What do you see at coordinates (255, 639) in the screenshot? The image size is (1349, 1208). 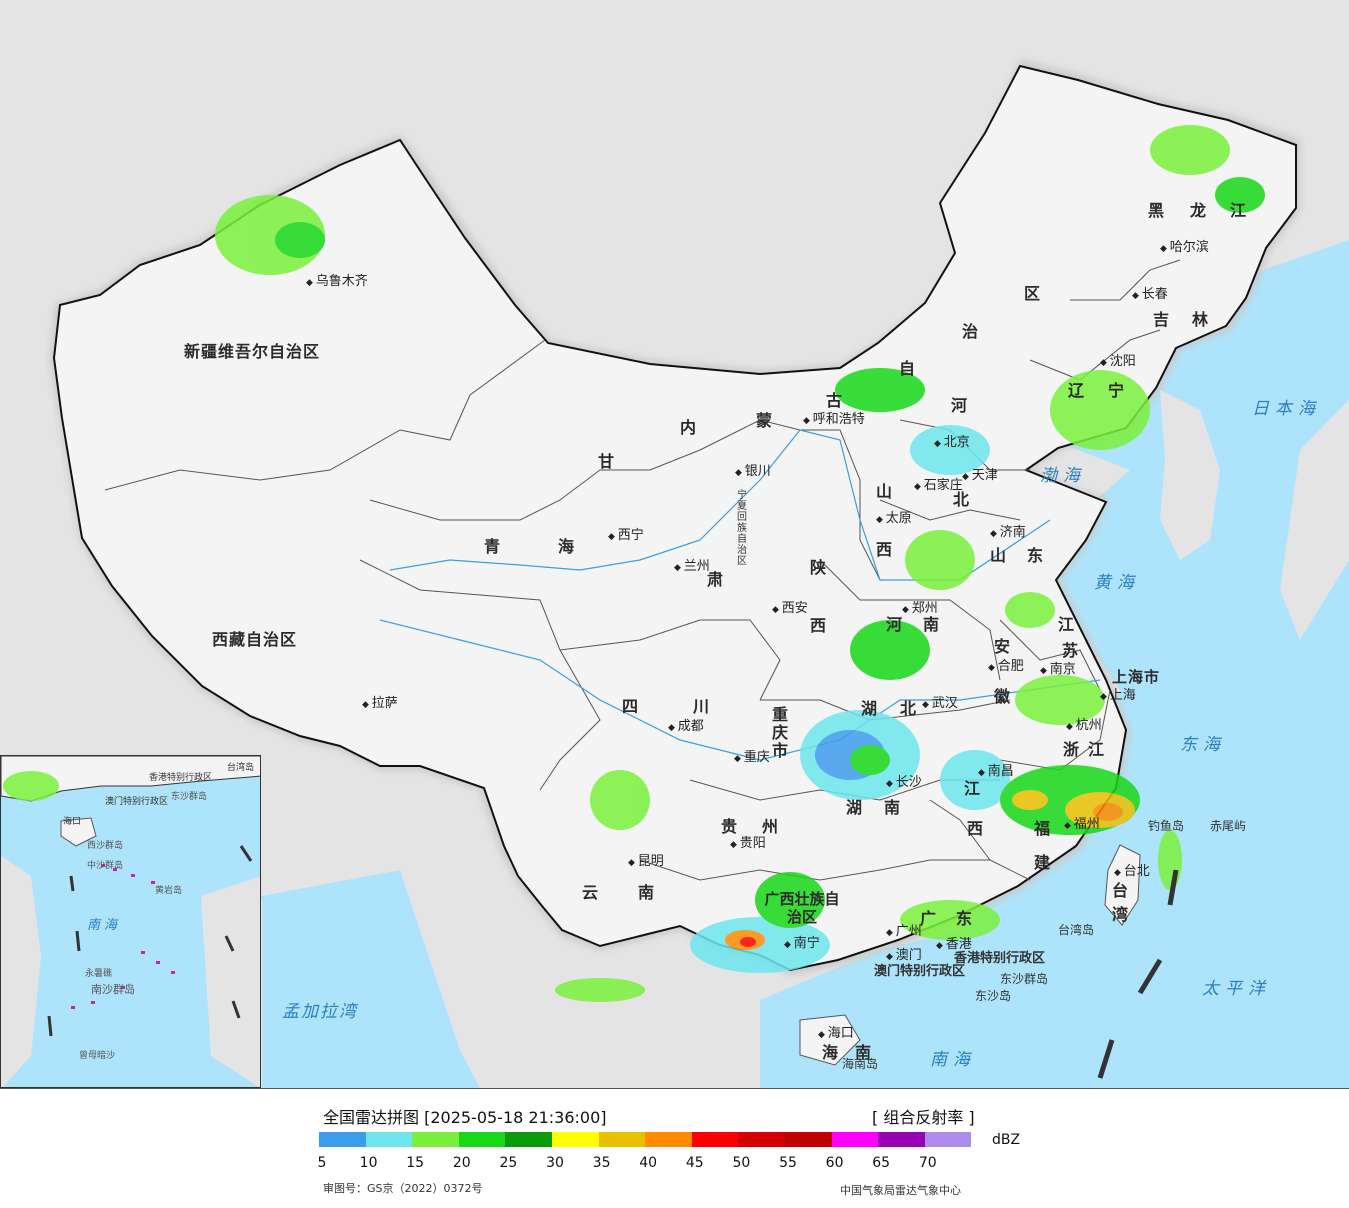 I see `province-label-xizang: 西藏自治区` at bounding box center [255, 639].